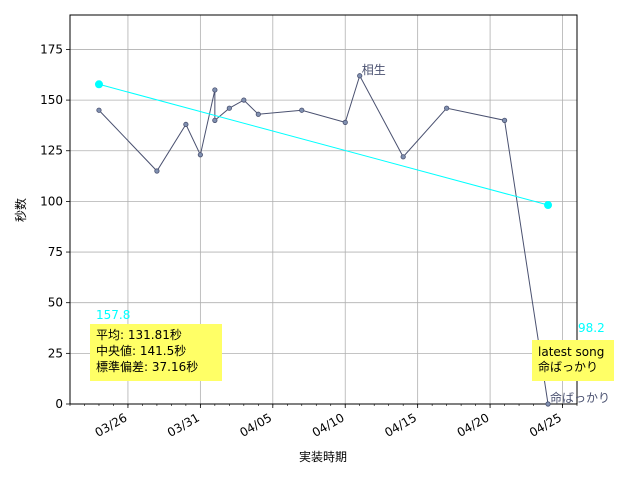 The width and height of the screenshot is (640, 480). What do you see at coordinates (147, 366) in the screenshot?
I see `stats-stdev: 標準偏差: 37.16秒` at bounding box center [147, 366].